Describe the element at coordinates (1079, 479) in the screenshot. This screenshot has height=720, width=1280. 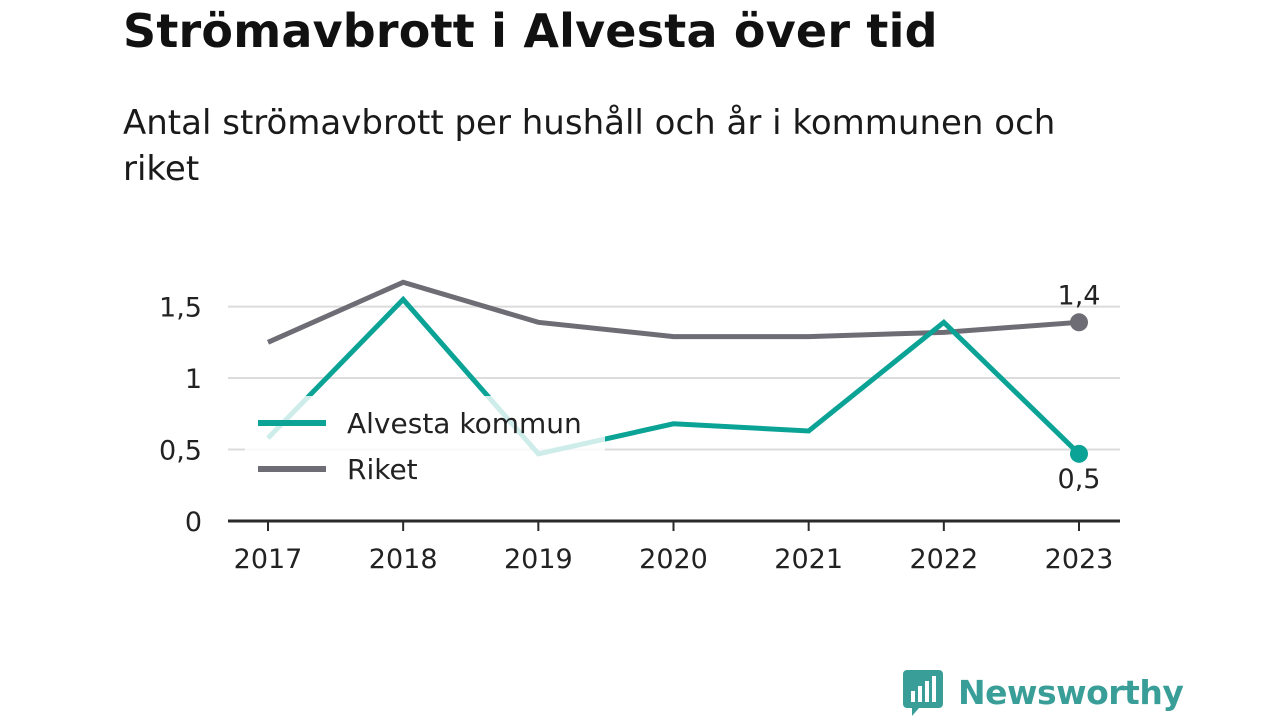
I see `end-value-label: 0,5` at that location.